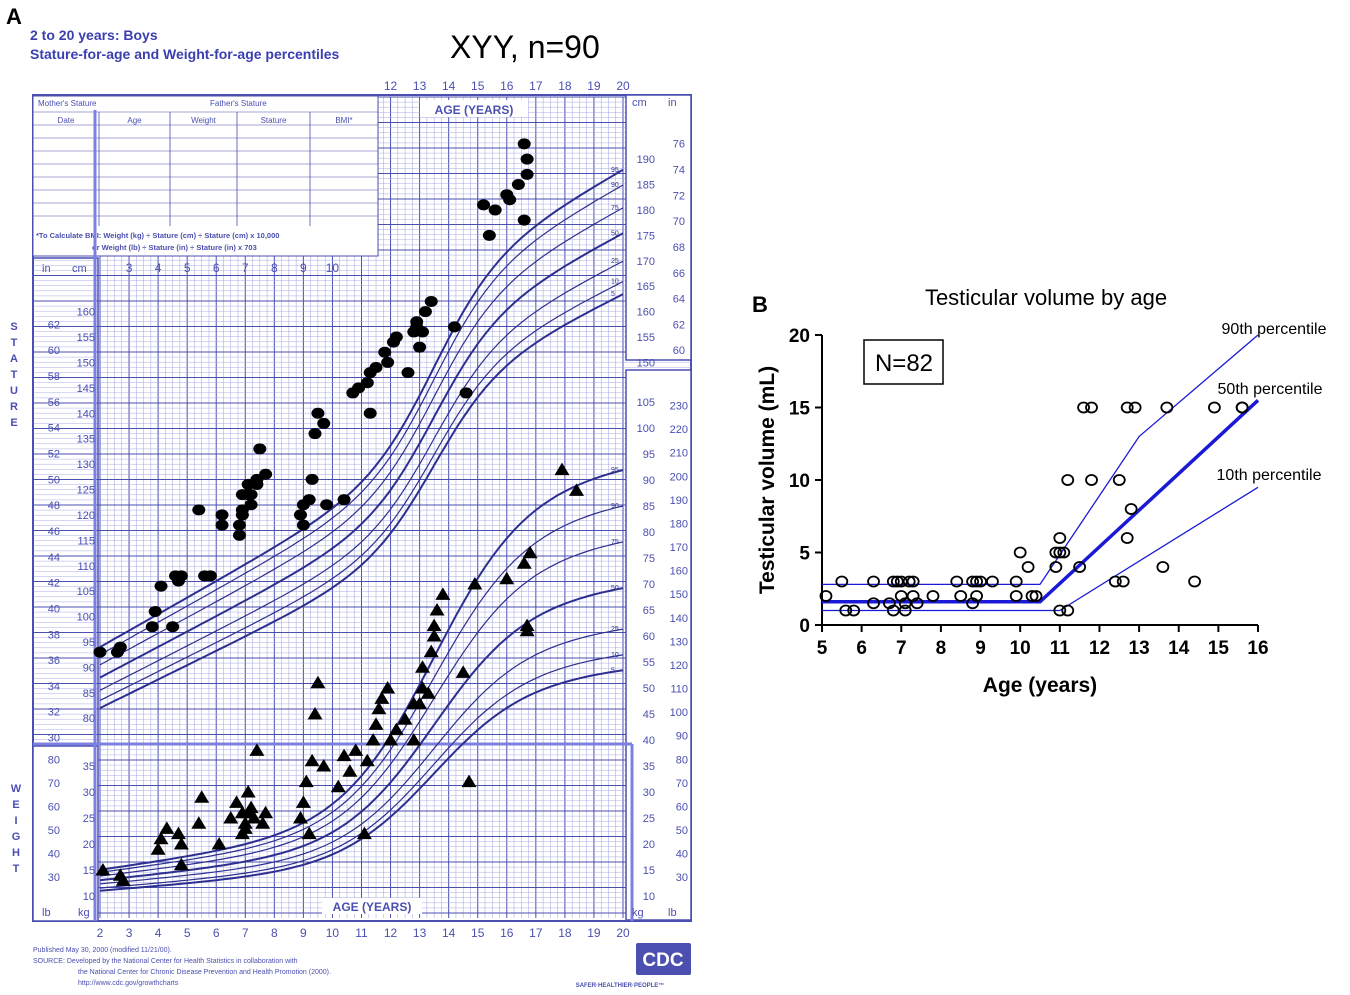  I want to click on top-age-tick: 15, so click(478, 86).